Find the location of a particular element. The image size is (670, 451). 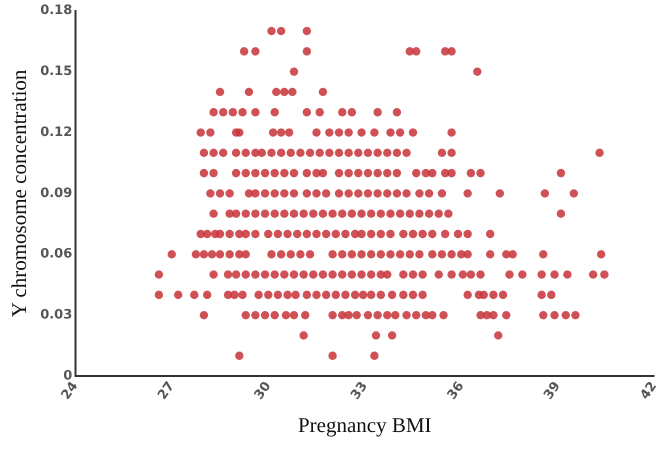

y-tick-label: 0.03 is located at coordinates (56, 315).